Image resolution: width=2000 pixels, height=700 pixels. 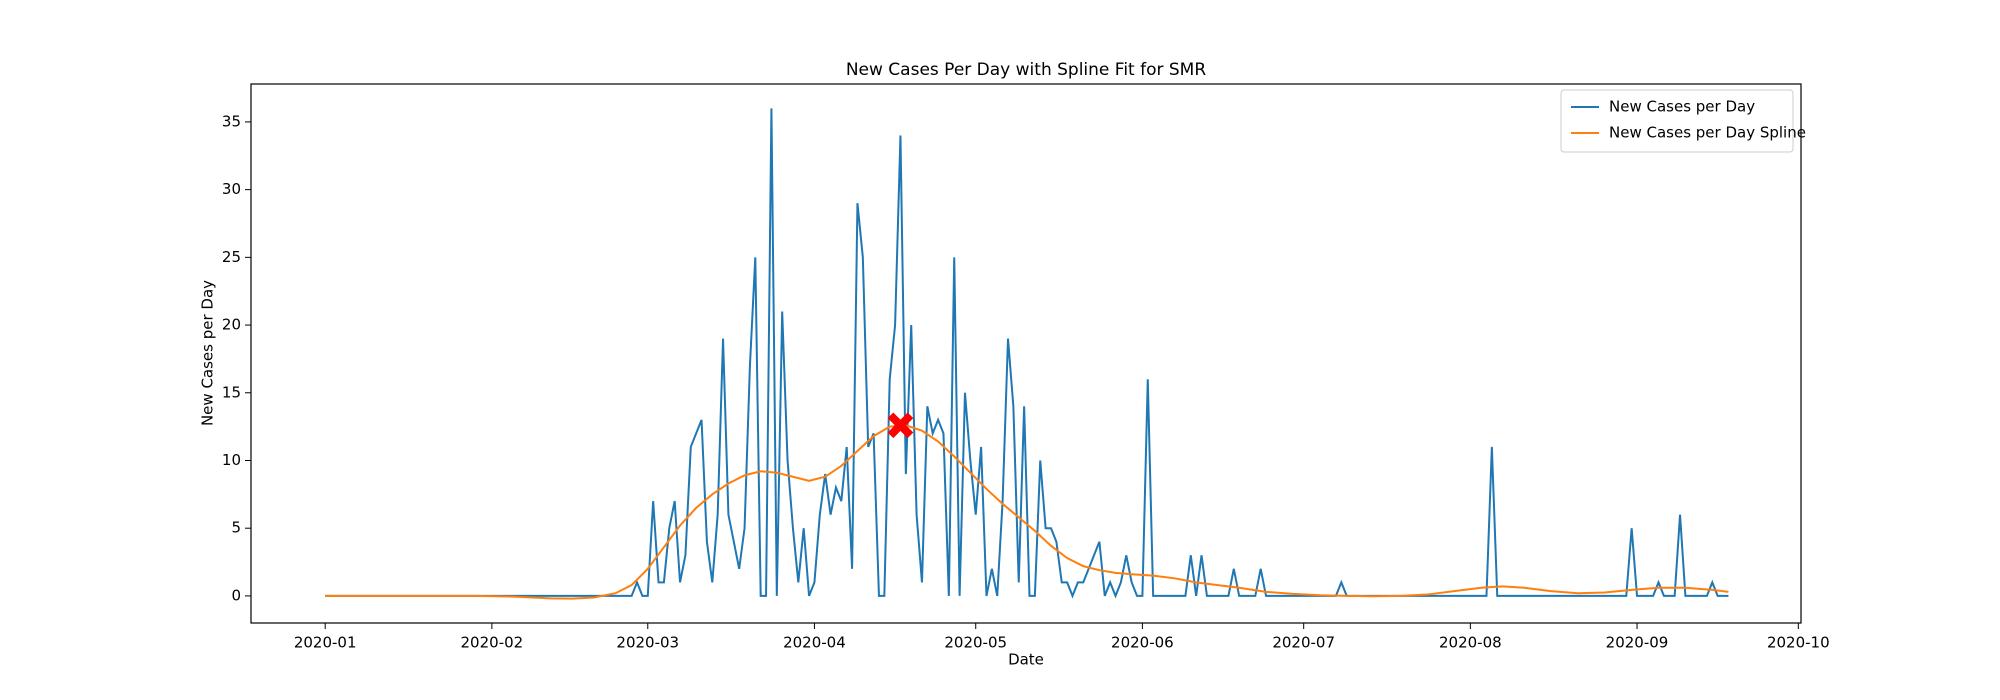 I want to click on y-tick-label: 35, so click(x=231, y=121).